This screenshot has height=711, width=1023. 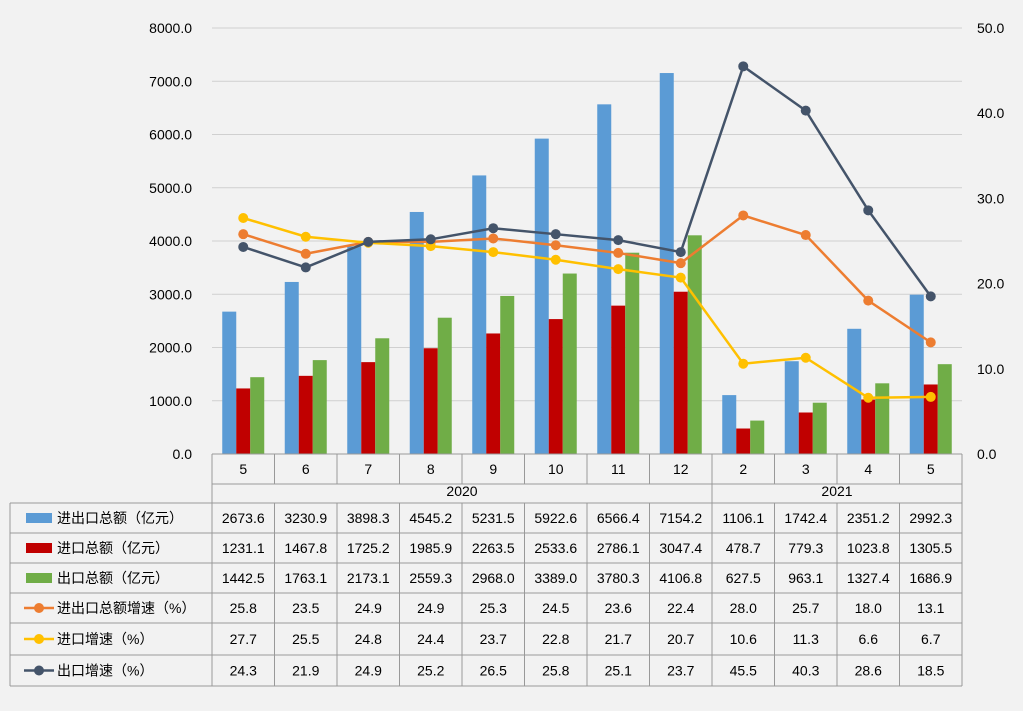 What do you see at coordinates (368, 639) in the screenshot?
I see `data-label: 24.8` at bounding box center [368, 639].